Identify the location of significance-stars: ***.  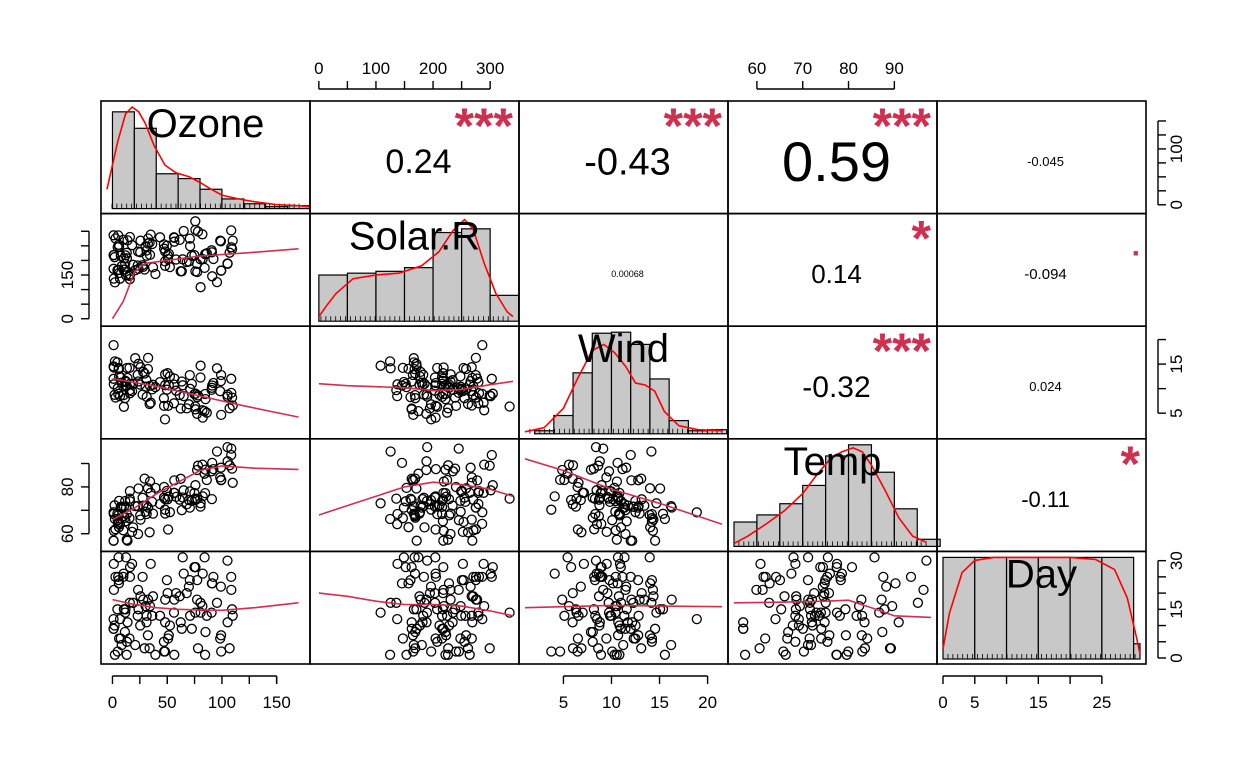
(902, 126).